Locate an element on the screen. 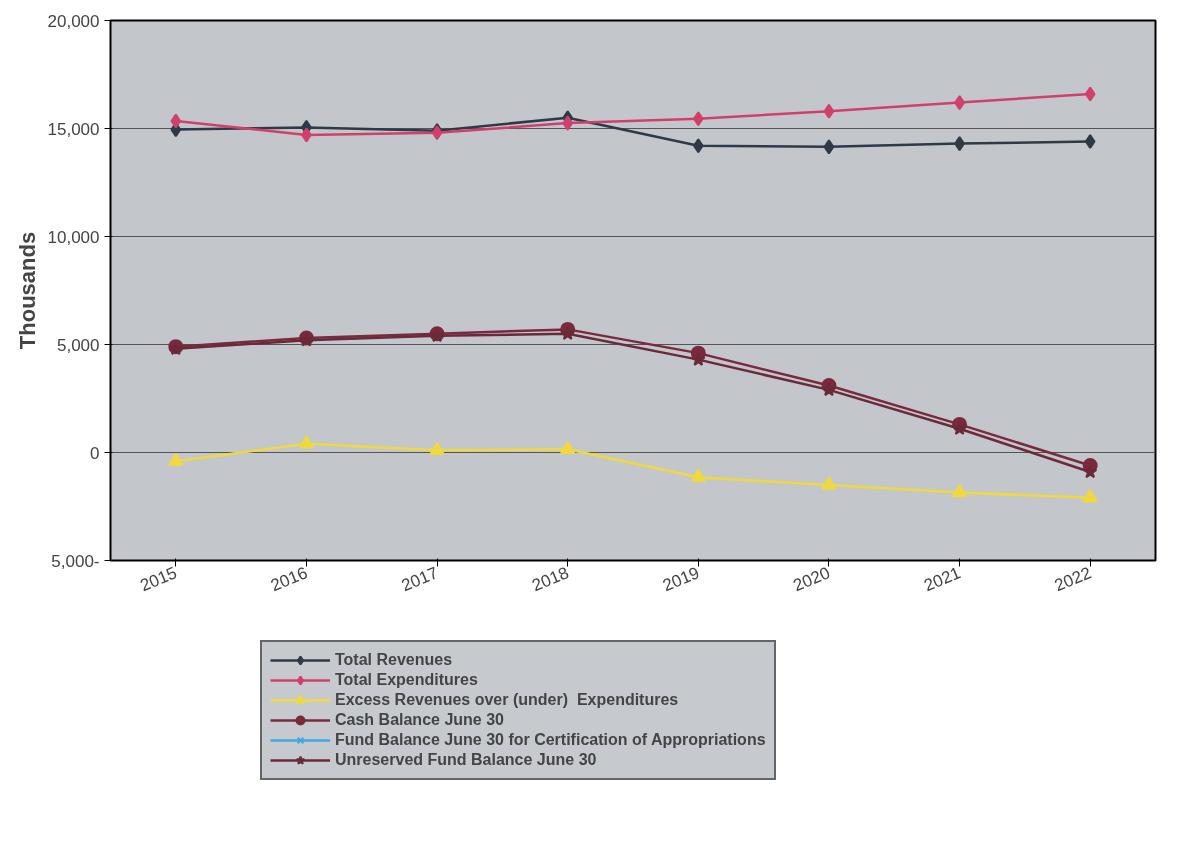 Image resolution: width=1202 pixels, height=856 pixels. legend-label: Unreserved Fund Balance June 30 is located at coordinates (466, 760).